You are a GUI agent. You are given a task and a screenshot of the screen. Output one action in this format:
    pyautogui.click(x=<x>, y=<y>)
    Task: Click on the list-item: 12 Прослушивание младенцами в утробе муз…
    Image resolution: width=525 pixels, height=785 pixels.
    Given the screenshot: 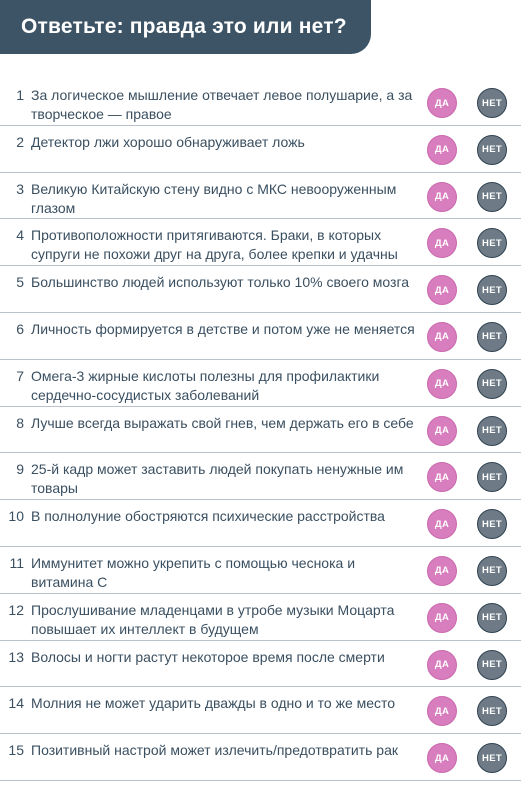 What is the action you would take?
    pyautogui.click(x=260, y=617)
    